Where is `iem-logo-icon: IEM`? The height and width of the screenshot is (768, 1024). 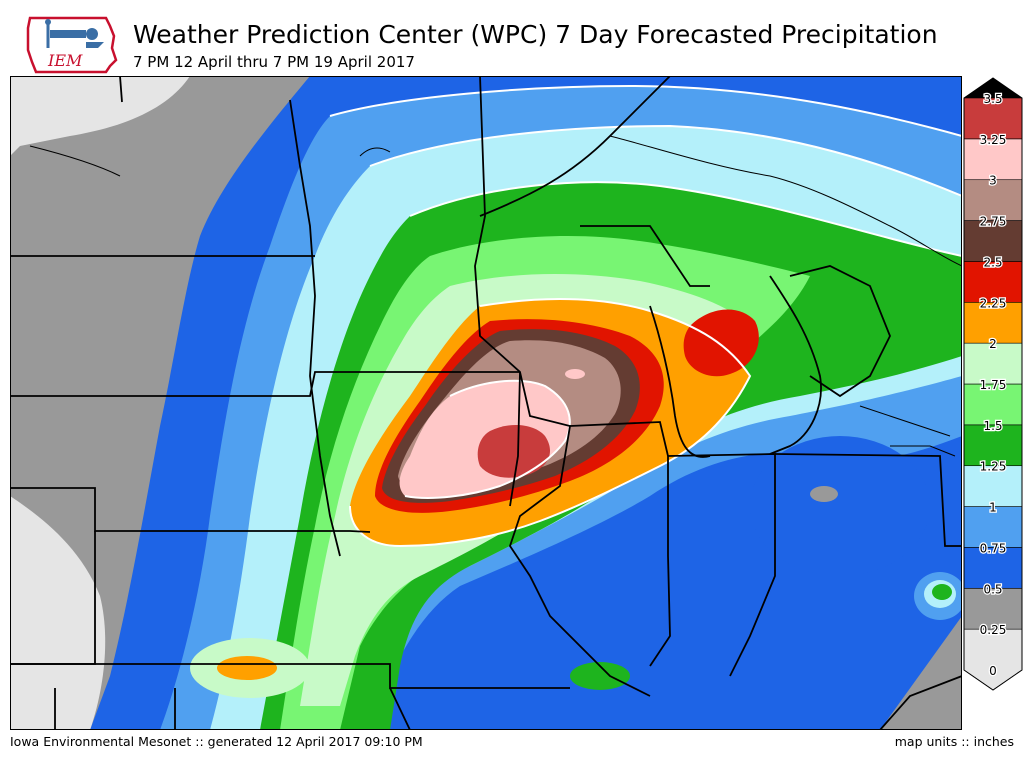
iem-logo-icon: IEM is located at coordinates (72, 45).